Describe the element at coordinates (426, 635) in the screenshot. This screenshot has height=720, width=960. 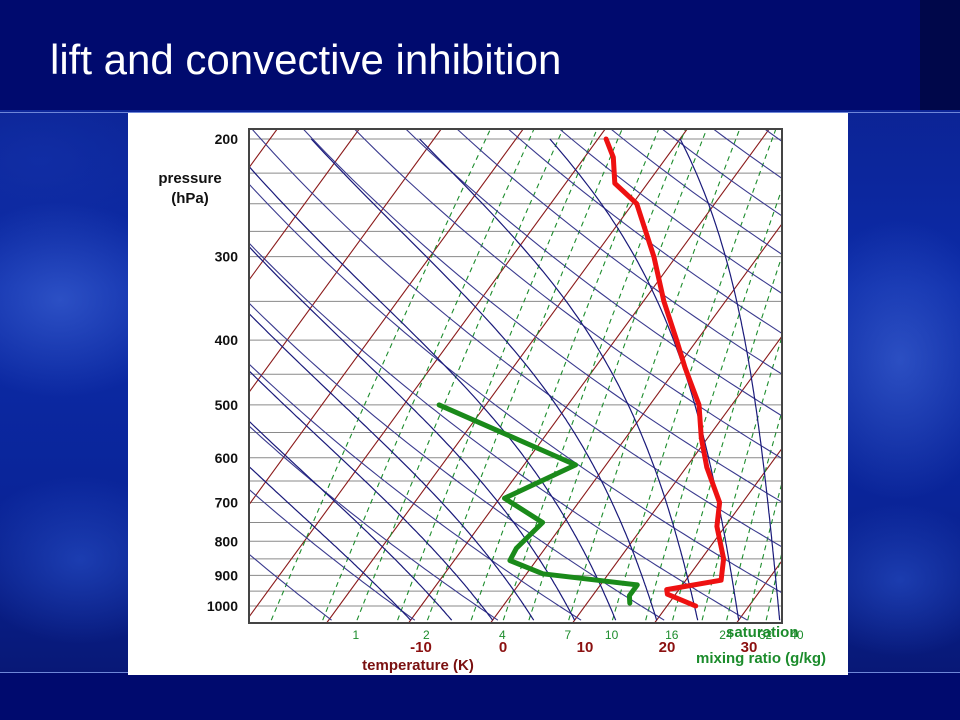
I see `mixing-ratio-tick-label: 2` at that location.